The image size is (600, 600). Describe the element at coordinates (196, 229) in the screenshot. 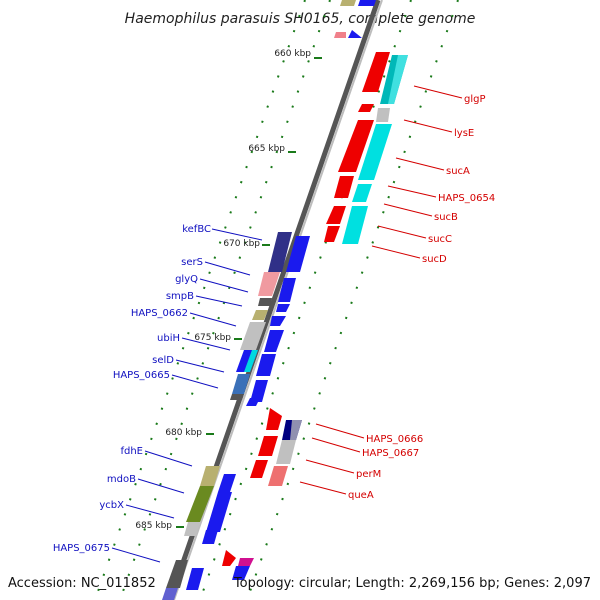

I see `gene-label-kefBC: kefBC` at that location.